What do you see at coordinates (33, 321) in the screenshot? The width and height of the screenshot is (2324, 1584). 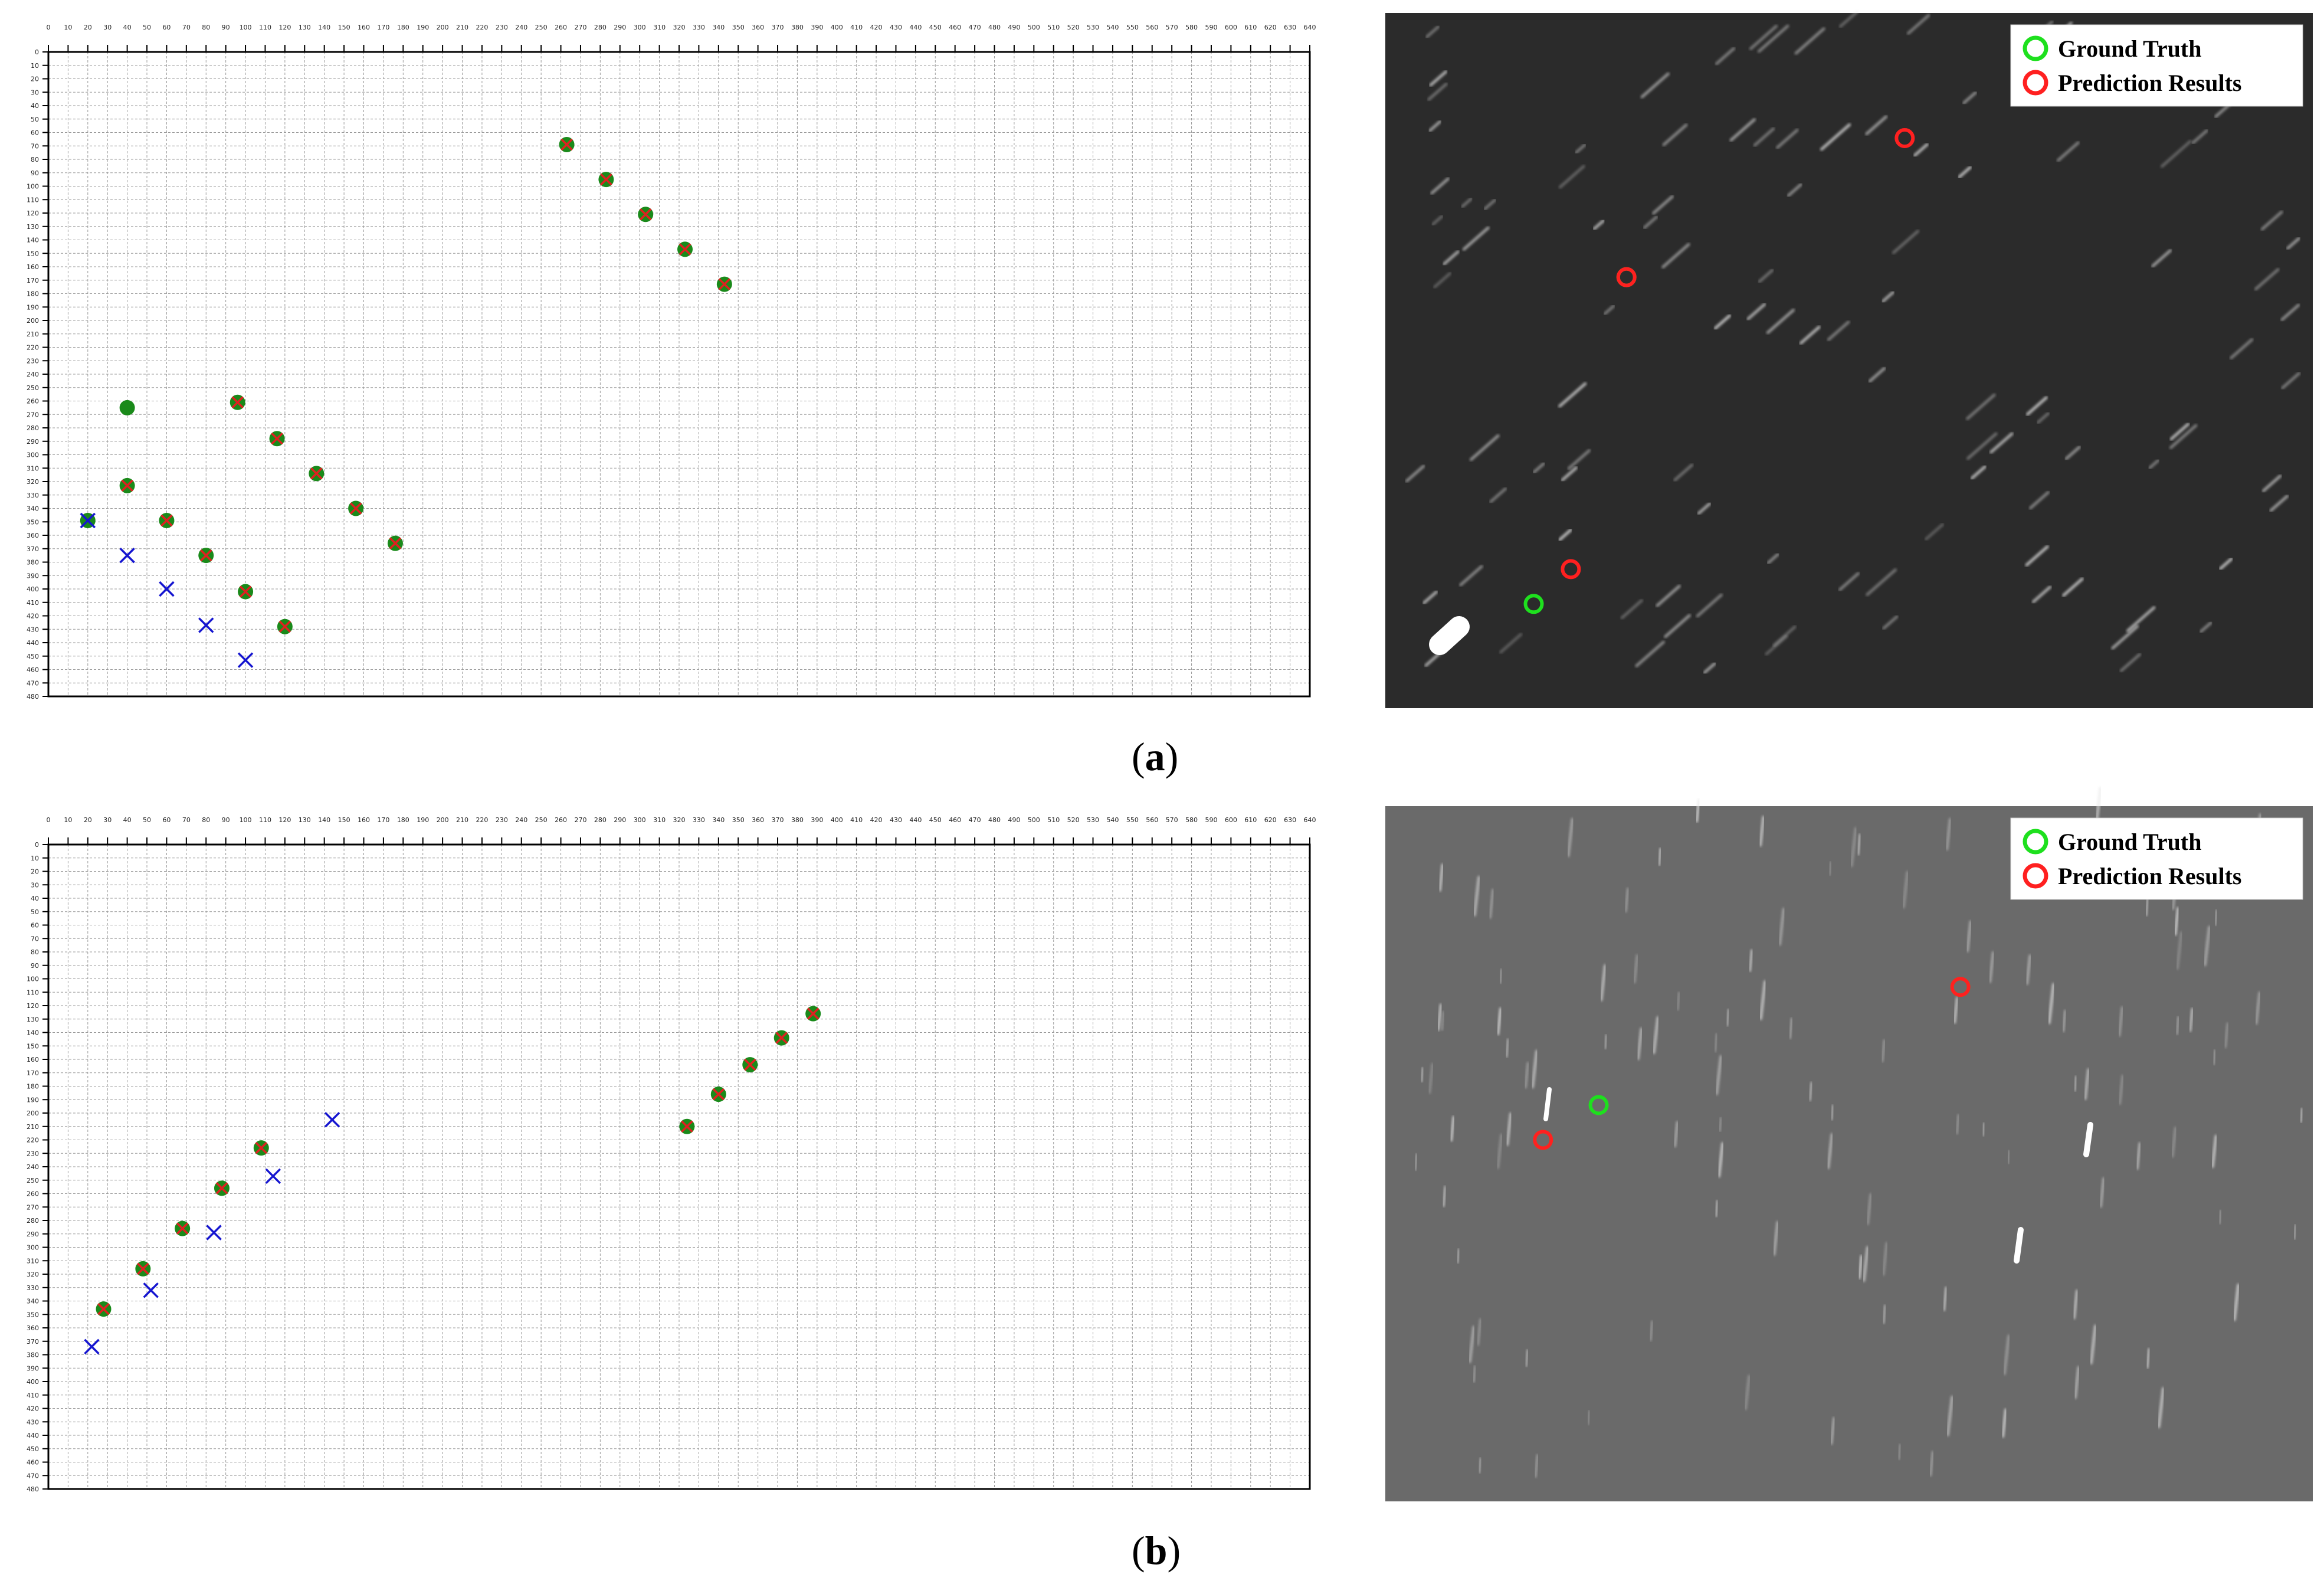 I see `y-tick-label: 200` at bounding box center [33, 321].